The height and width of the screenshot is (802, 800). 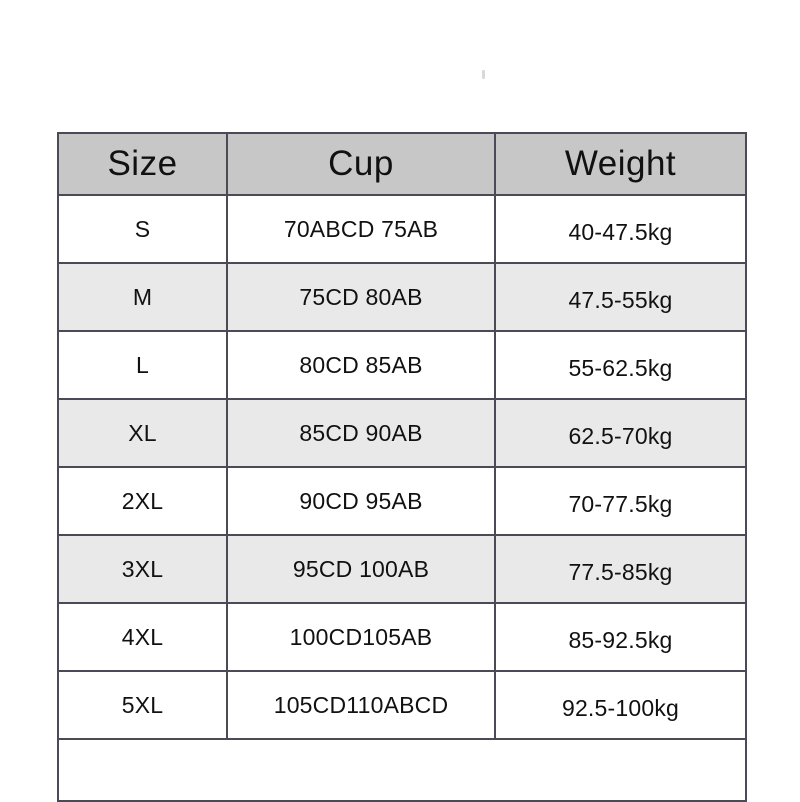 What do you see at coordinates (142, 569) in the screenshot?
I see `cell-size: 3XL` at bounding box center [142, 569].